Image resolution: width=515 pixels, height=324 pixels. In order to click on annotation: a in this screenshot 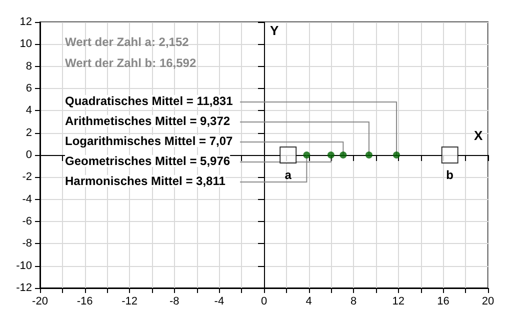, I will do `click(288, 175)`.